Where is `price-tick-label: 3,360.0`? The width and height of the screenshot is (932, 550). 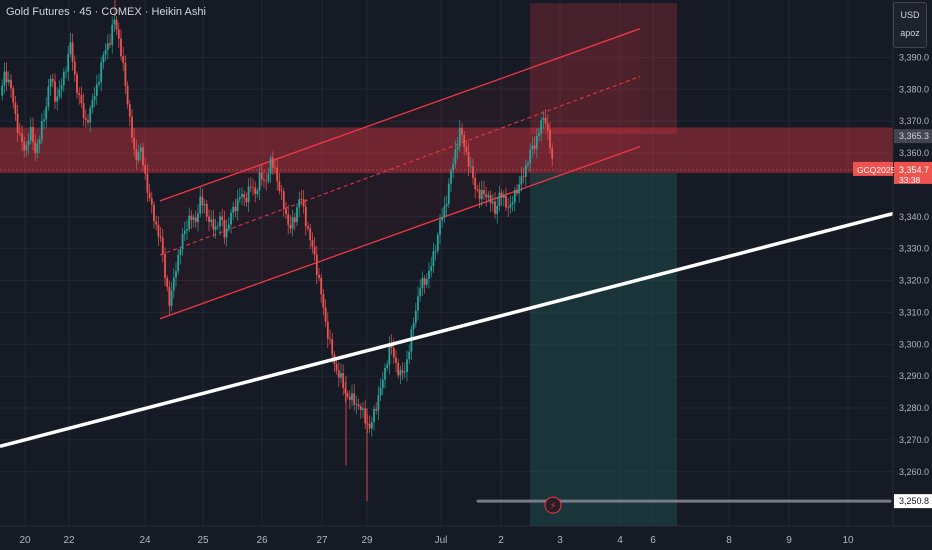 price-tick-label: 3,360.0 is located at coordinates (914, 153).